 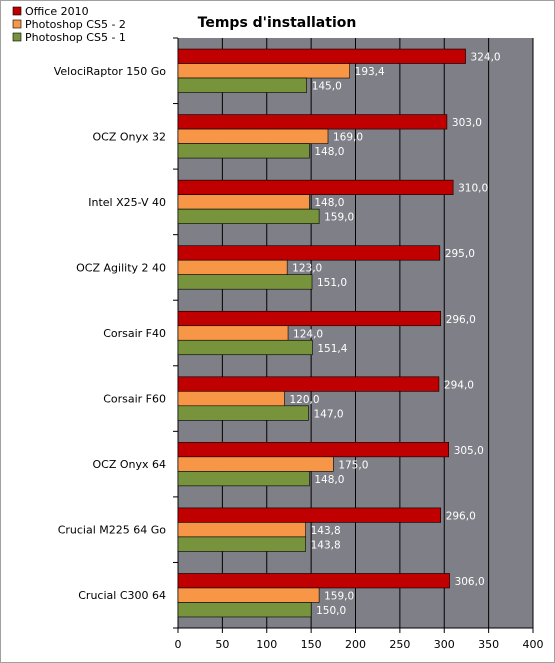 What do you see at coordinates (486, 58) in the screenshot?
I see `data-label: 324,0` at bounding box center [486, 58].